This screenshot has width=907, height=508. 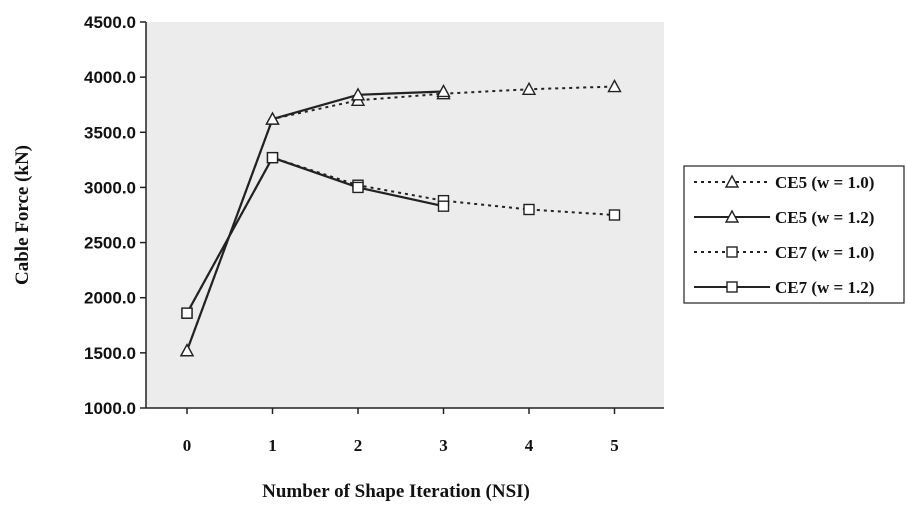 I want to click on y-tick-label: 1500.0, so click(x=110, y=353).